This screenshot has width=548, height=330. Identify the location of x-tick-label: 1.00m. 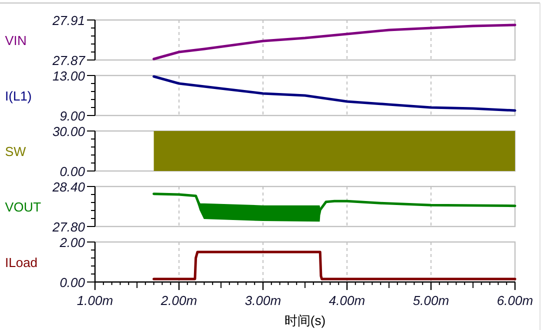
(95, 300).